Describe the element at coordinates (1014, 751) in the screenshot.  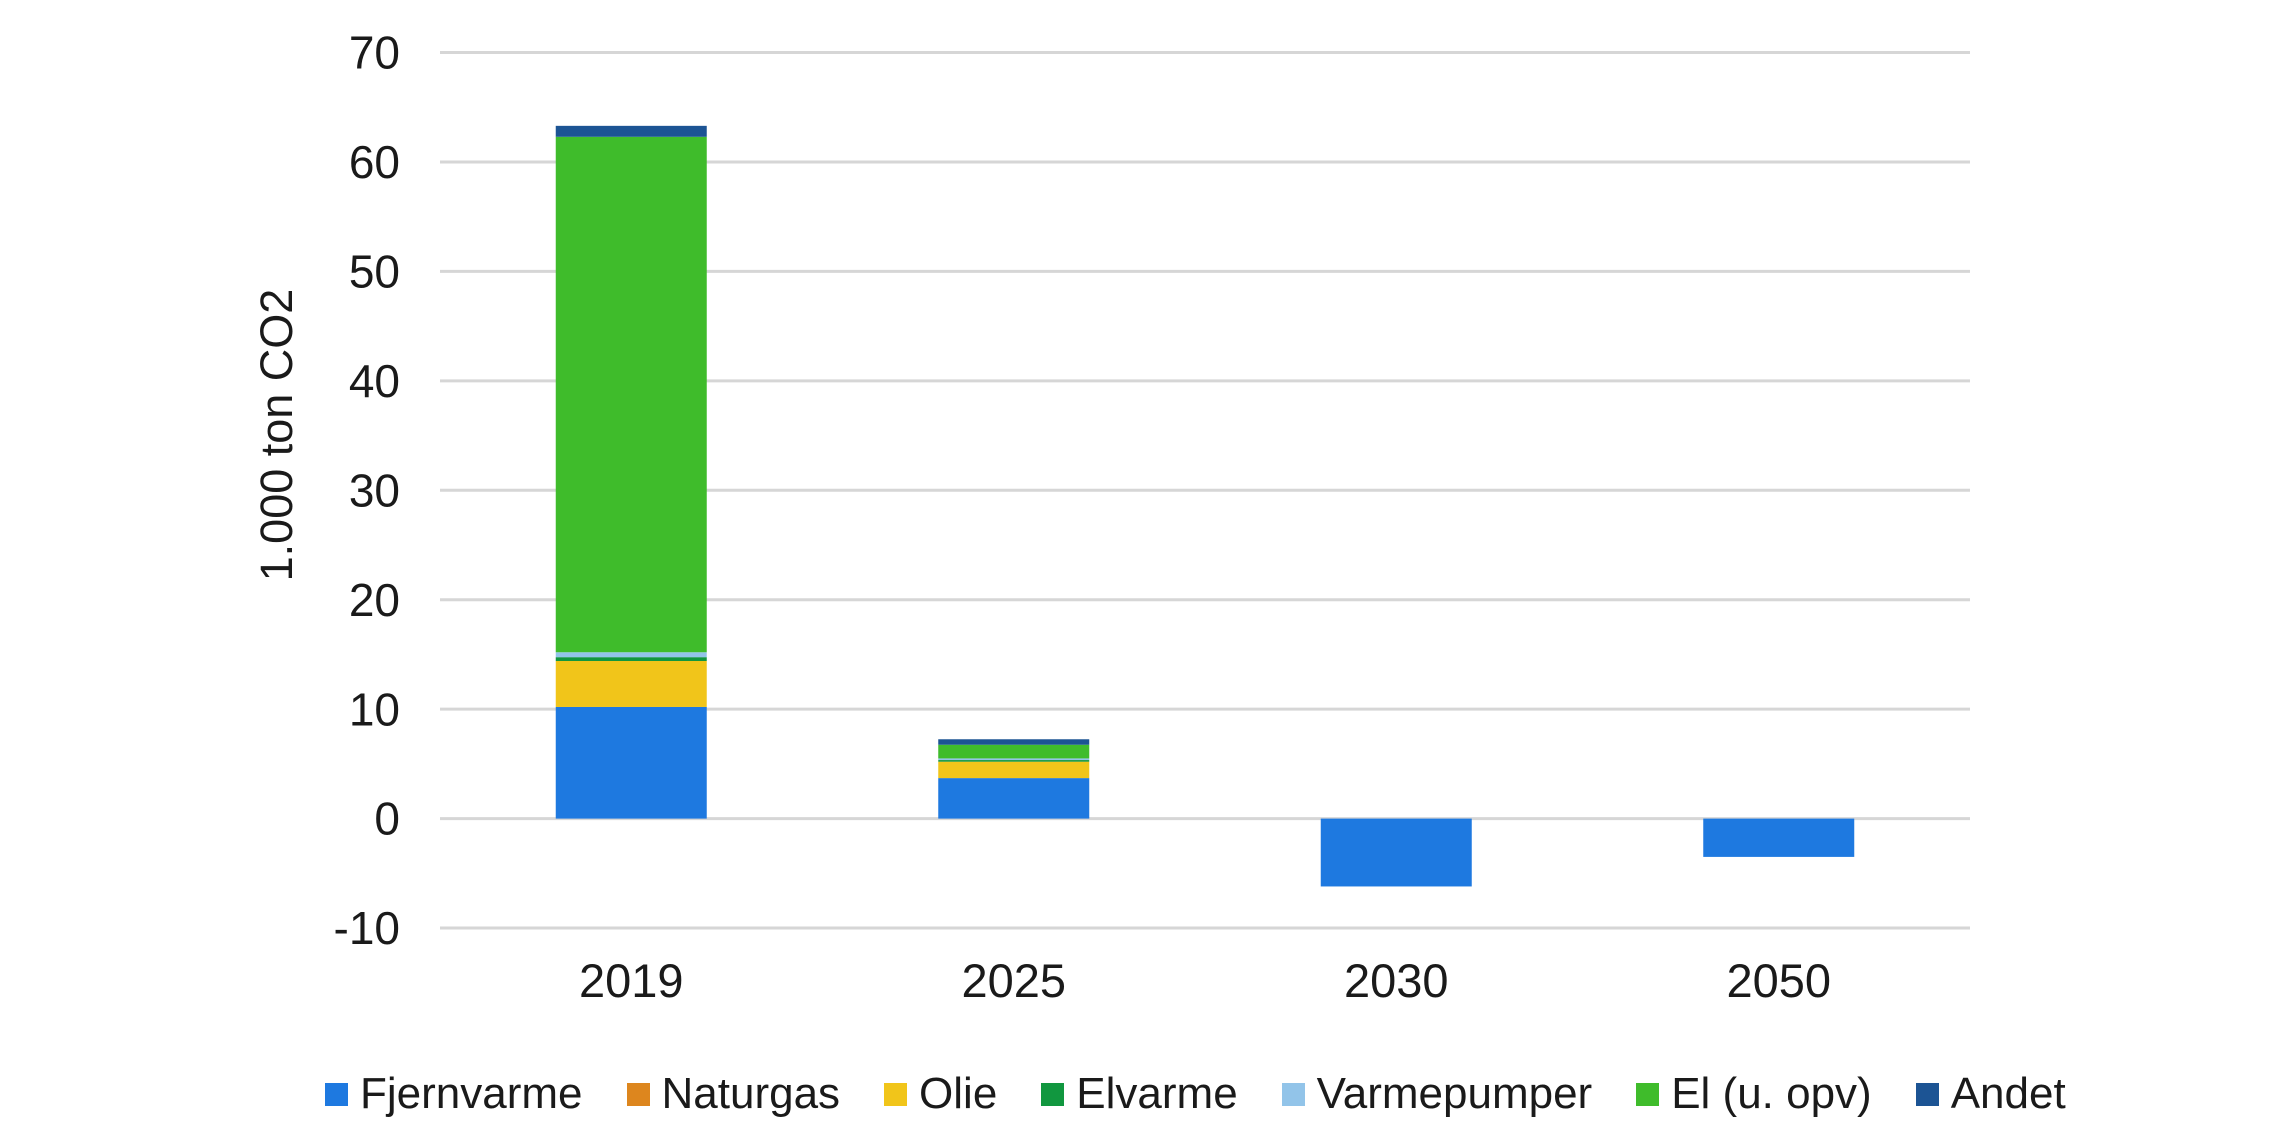
I see `bar-segment-el-u-opv-2025` at that location.